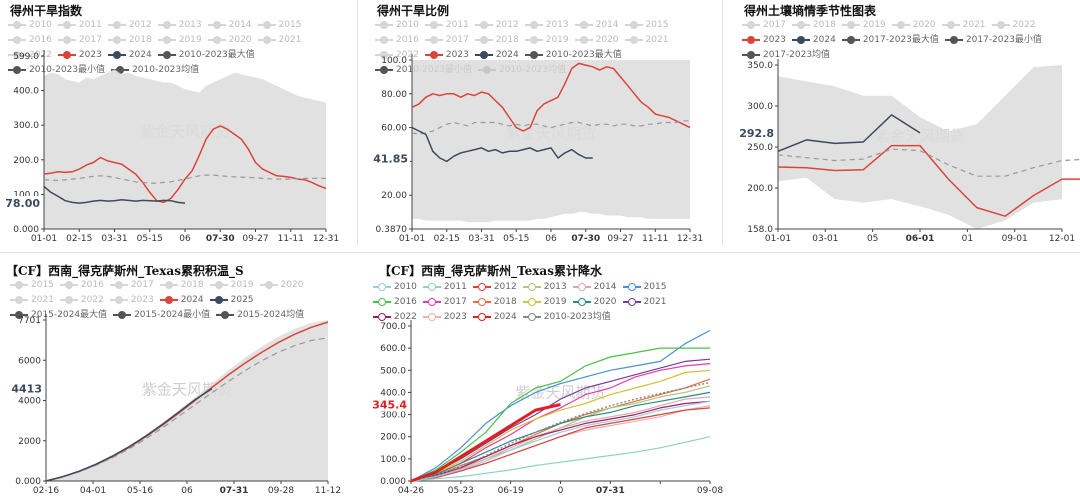  What do you see at coordinates (560, 444) in the screenshot?
I see `series-line-2012` at bounding box center [560, 444].